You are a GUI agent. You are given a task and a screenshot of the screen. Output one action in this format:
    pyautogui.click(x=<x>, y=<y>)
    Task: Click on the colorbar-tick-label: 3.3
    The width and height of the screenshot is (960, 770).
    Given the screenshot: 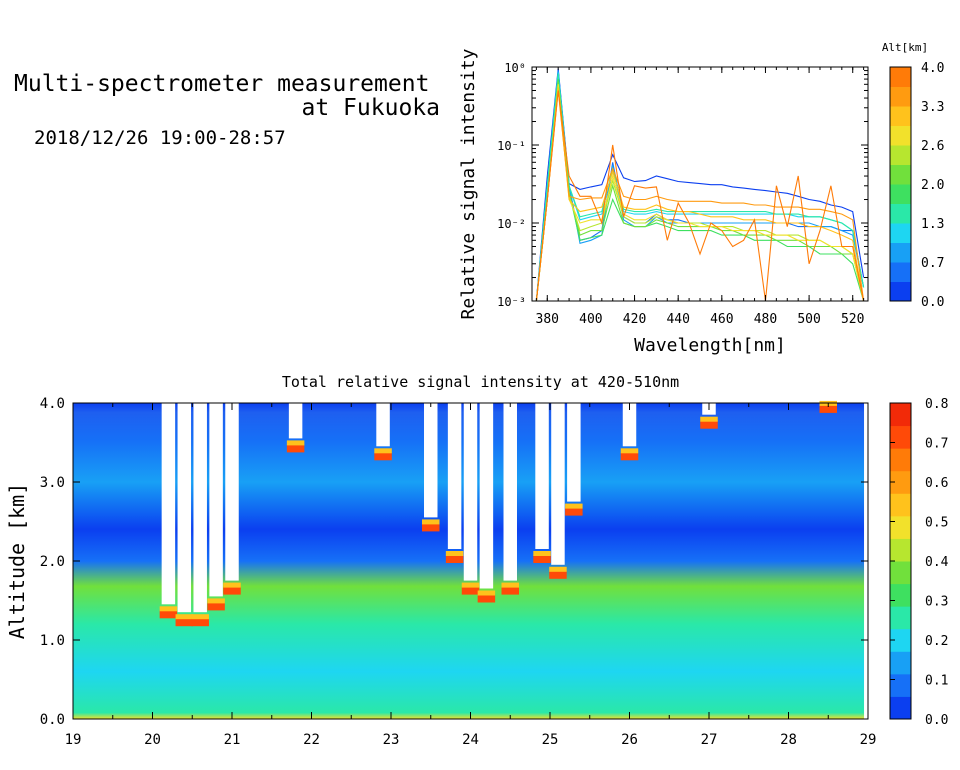 What is the action you would take?
    pyautogui.click(x=932, y=107)
    